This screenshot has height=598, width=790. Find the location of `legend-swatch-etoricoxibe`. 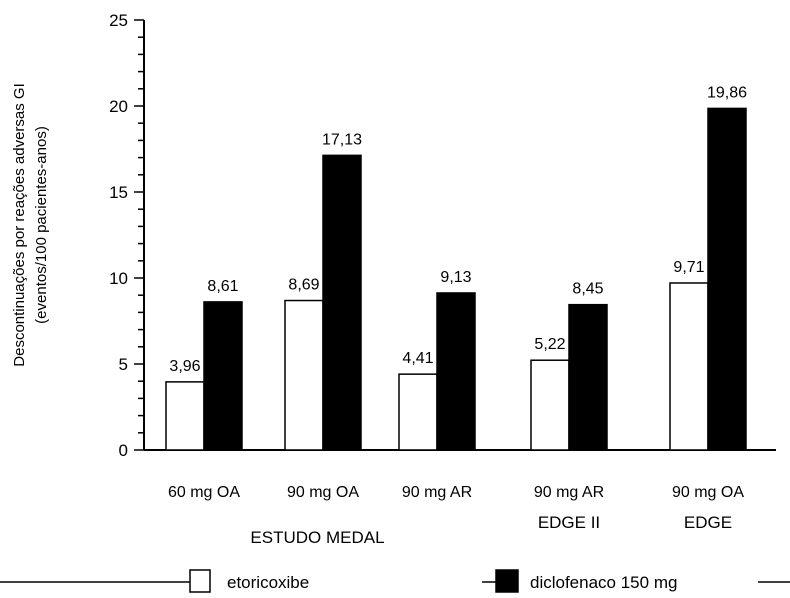

legend-swatch-etoricoxibe is located at coordinates (200, 581).